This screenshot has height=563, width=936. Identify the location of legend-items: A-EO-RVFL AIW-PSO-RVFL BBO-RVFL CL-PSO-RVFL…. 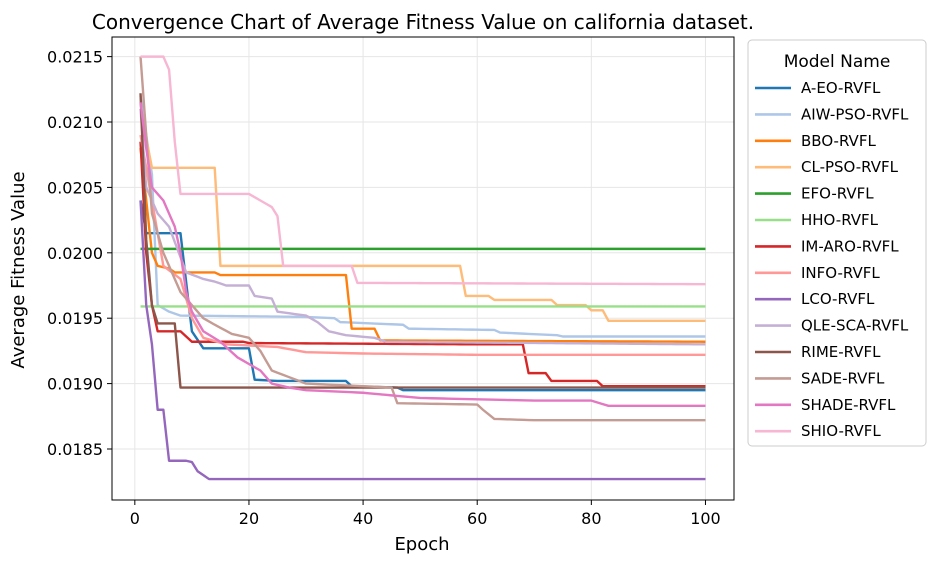
(832, 259).